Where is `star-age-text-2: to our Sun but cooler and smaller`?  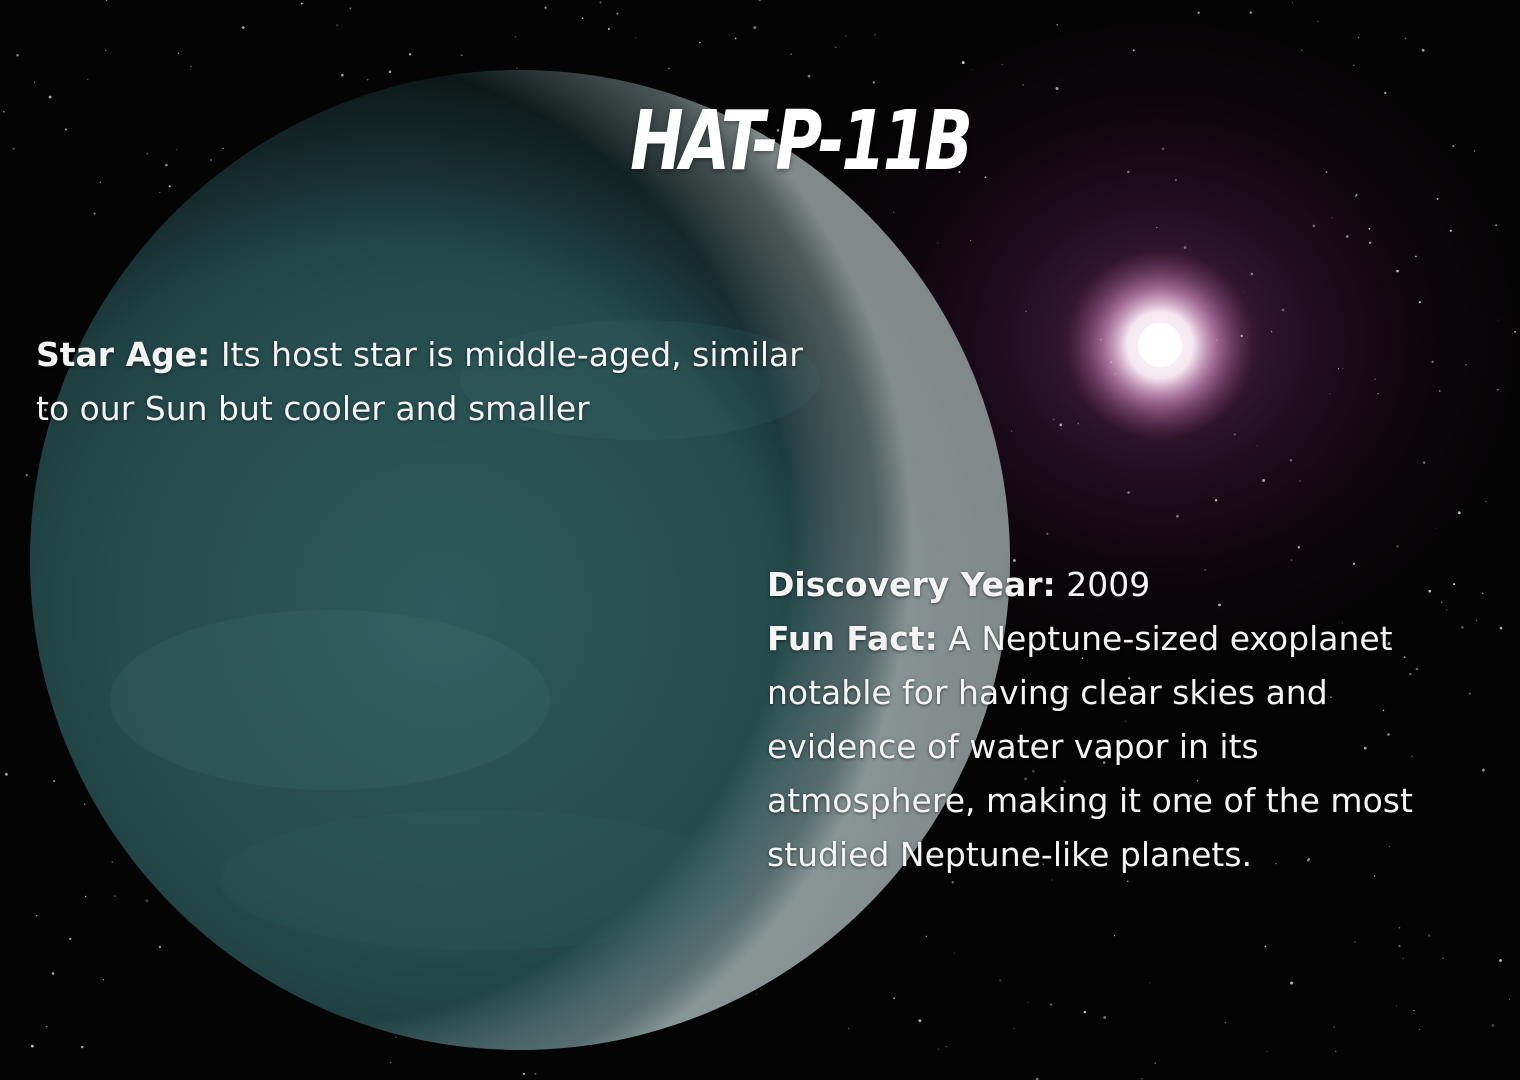 star-age-text-2: to our Sun but cooler and smaller is located at coordinates (313, 408).